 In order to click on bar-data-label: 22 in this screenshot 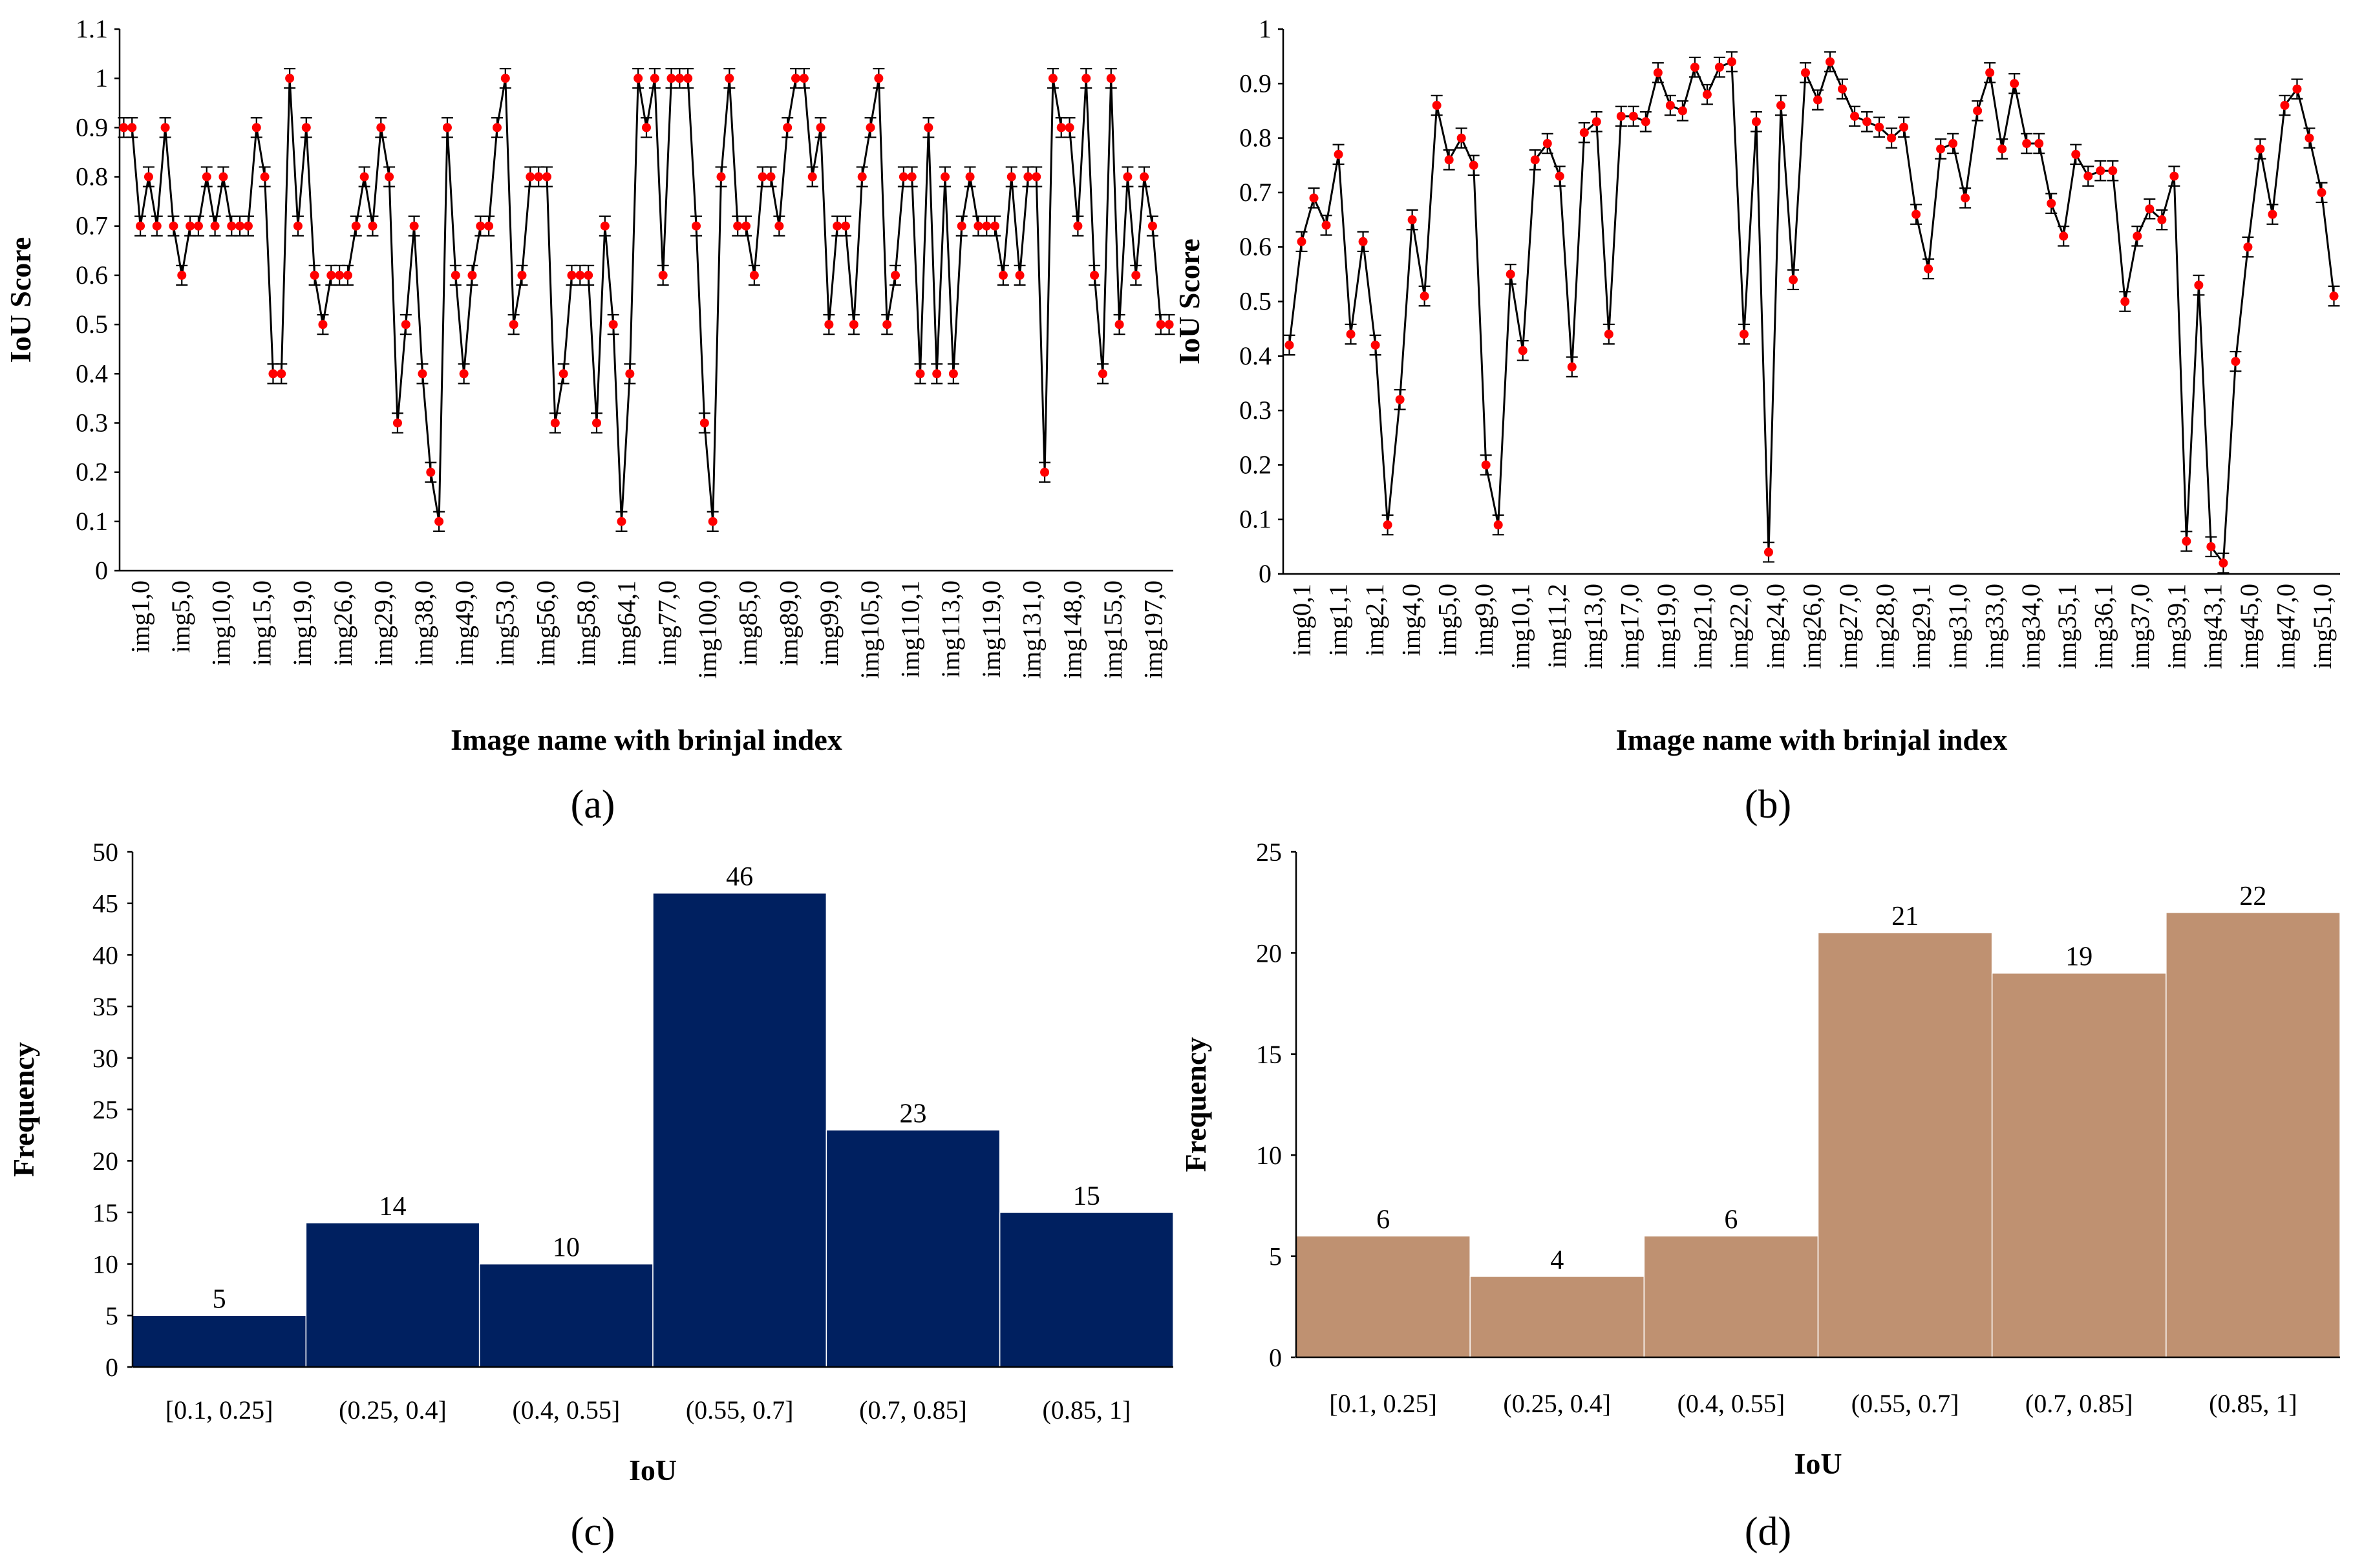, I will do `click(2253, 896)`.